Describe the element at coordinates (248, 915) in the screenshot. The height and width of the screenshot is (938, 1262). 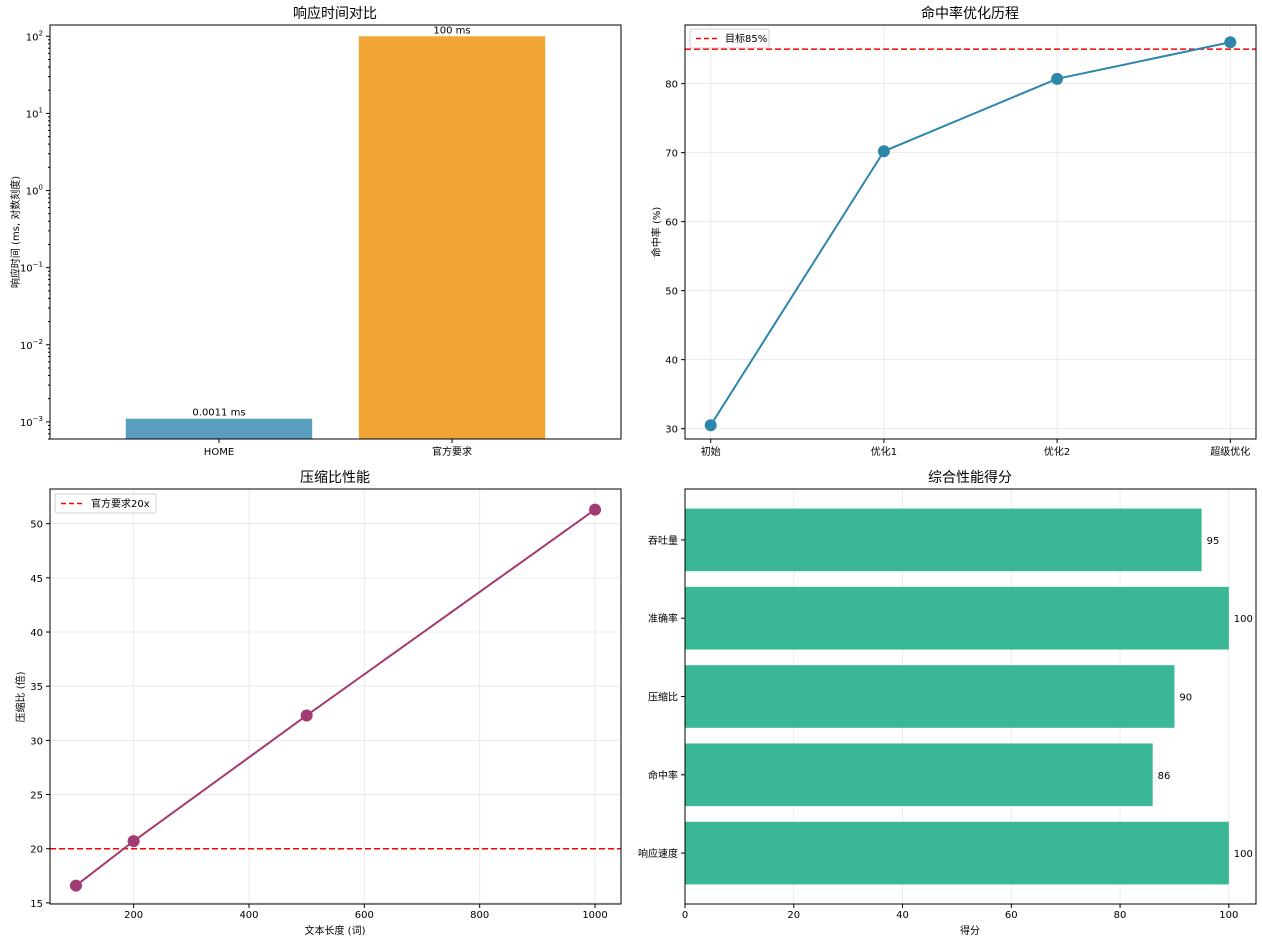
I see `x-tick-label: 400` at that location.